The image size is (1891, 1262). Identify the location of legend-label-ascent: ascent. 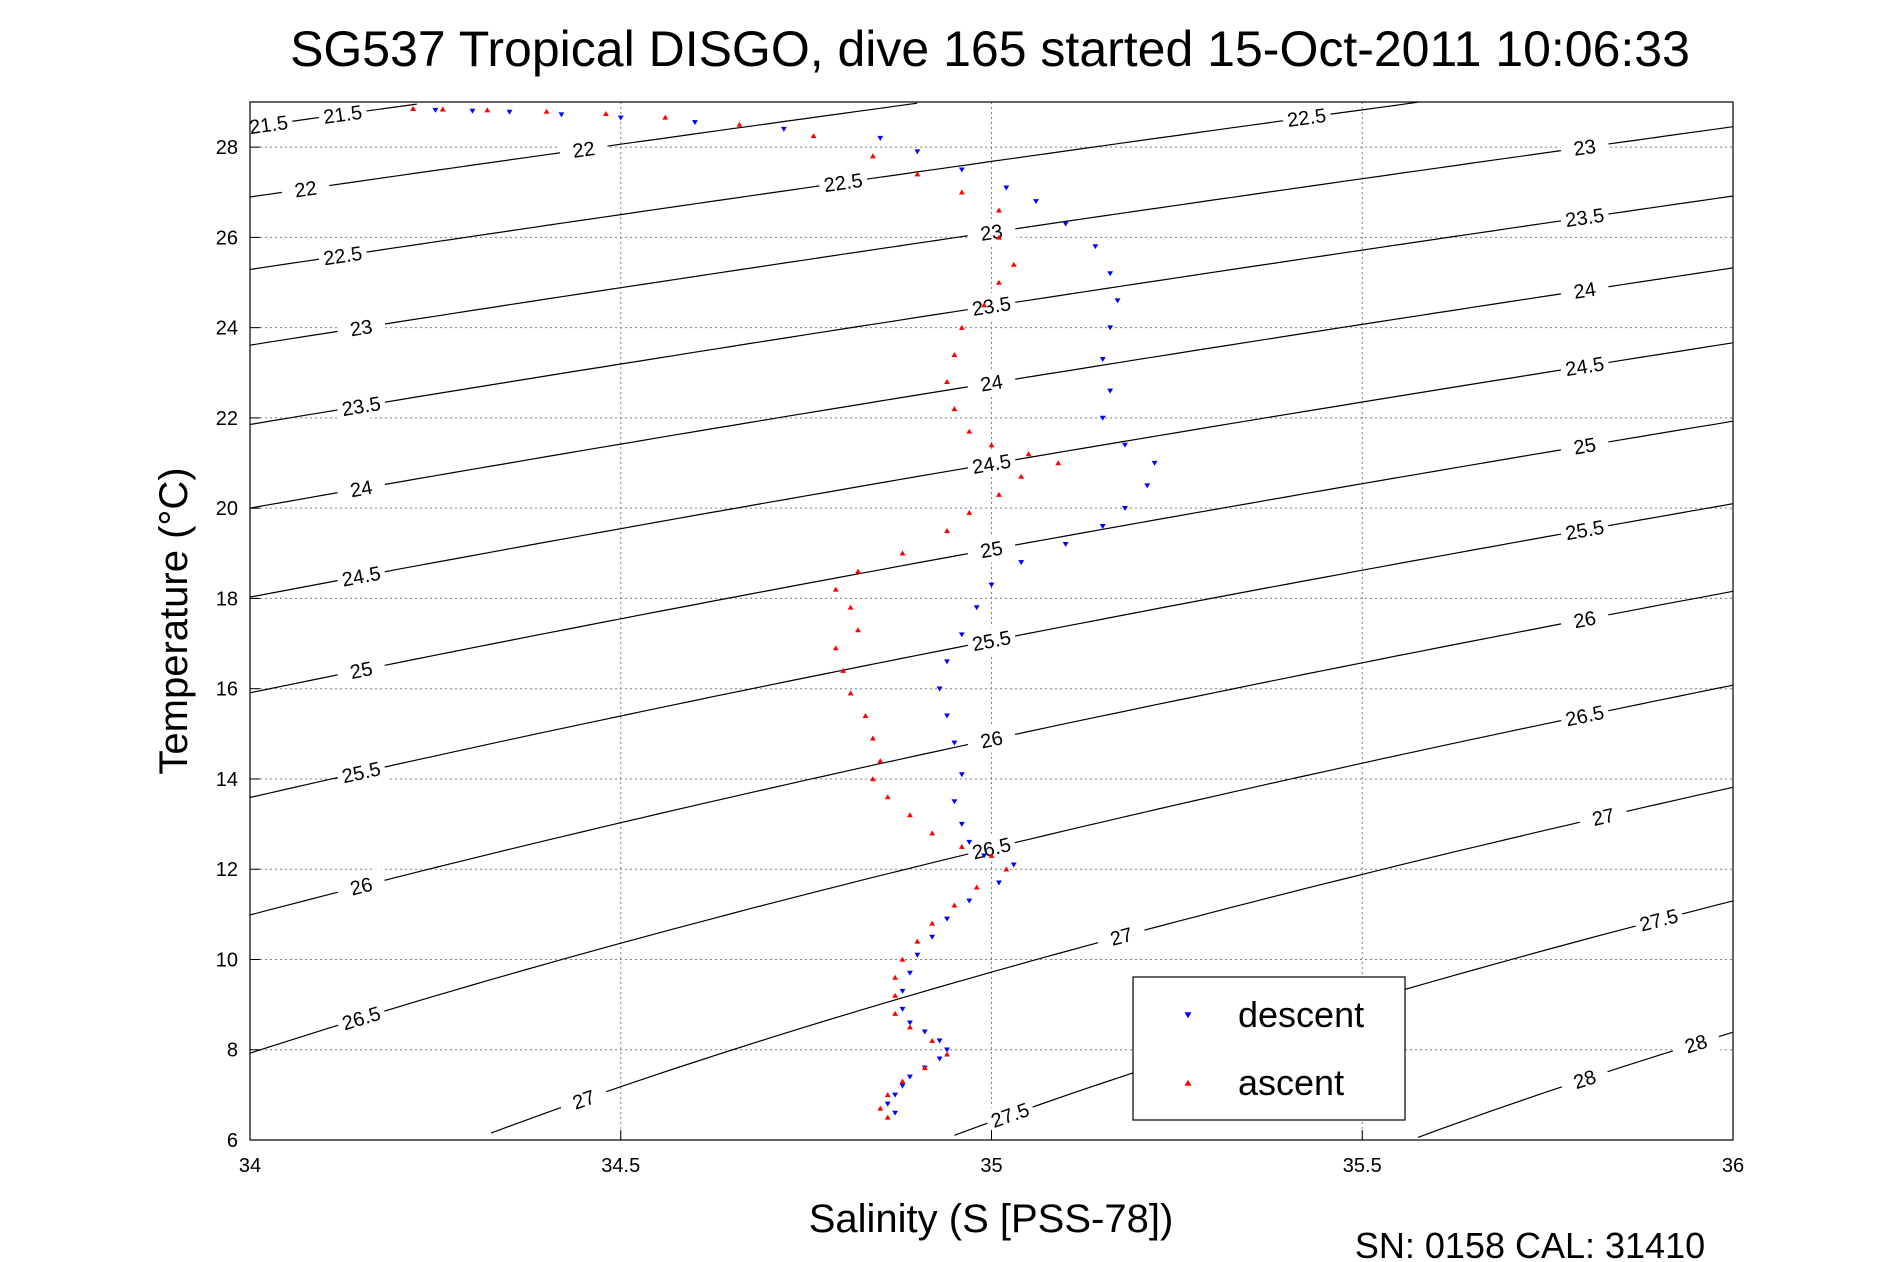
(1291, 1082).